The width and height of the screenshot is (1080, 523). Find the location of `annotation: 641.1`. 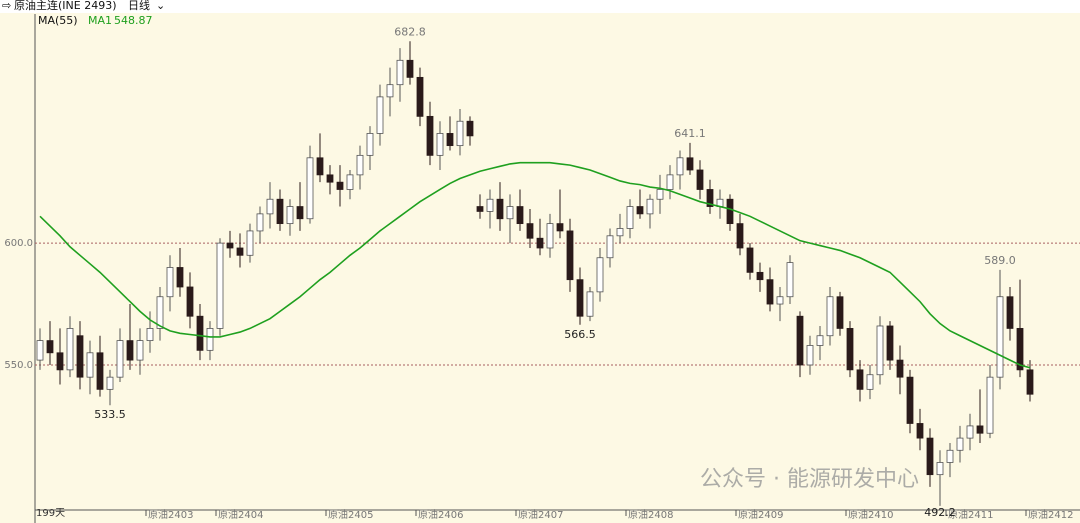

annotation: 641.1 is located at coordinates (690, 133).